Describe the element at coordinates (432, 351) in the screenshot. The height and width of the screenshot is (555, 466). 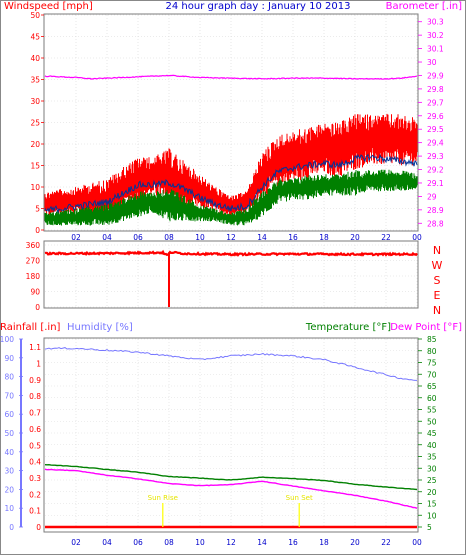
I see `temperature-y-tick-label: 80` at that location.